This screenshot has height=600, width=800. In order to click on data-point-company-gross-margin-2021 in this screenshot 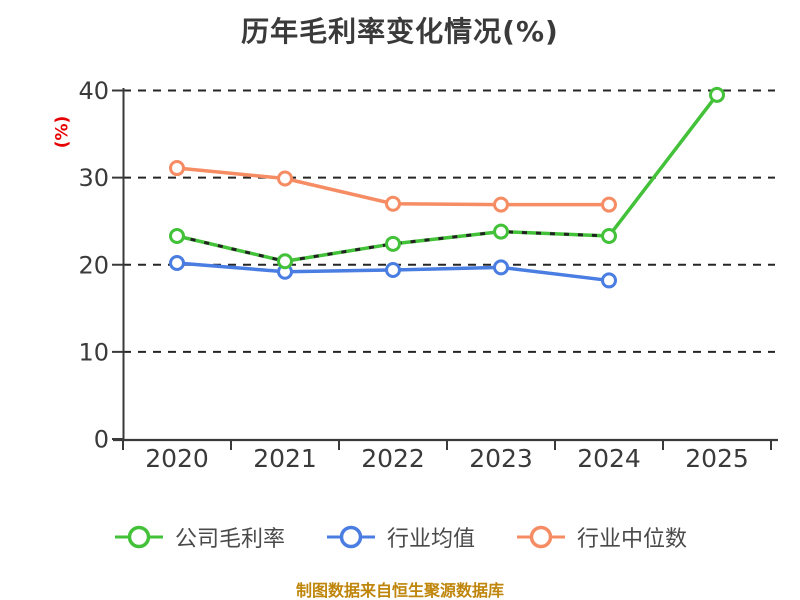, I will do `click(285, 261)`.